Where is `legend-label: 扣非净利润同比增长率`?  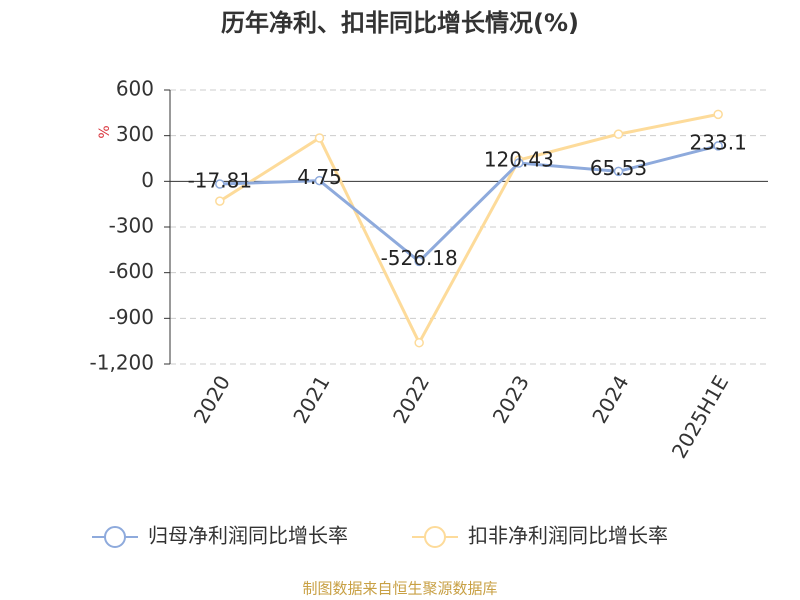 legend-label: 扣非净利润同比增长率 is located at coordinates (568, 536).